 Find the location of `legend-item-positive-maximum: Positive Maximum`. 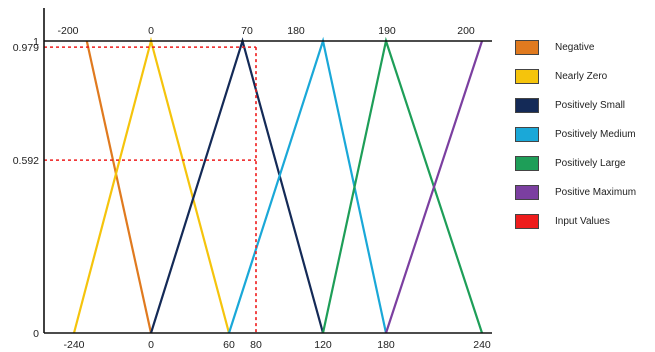

legend-item-positive-maximum: Positive Maximum is located at coordinates (585, 199).